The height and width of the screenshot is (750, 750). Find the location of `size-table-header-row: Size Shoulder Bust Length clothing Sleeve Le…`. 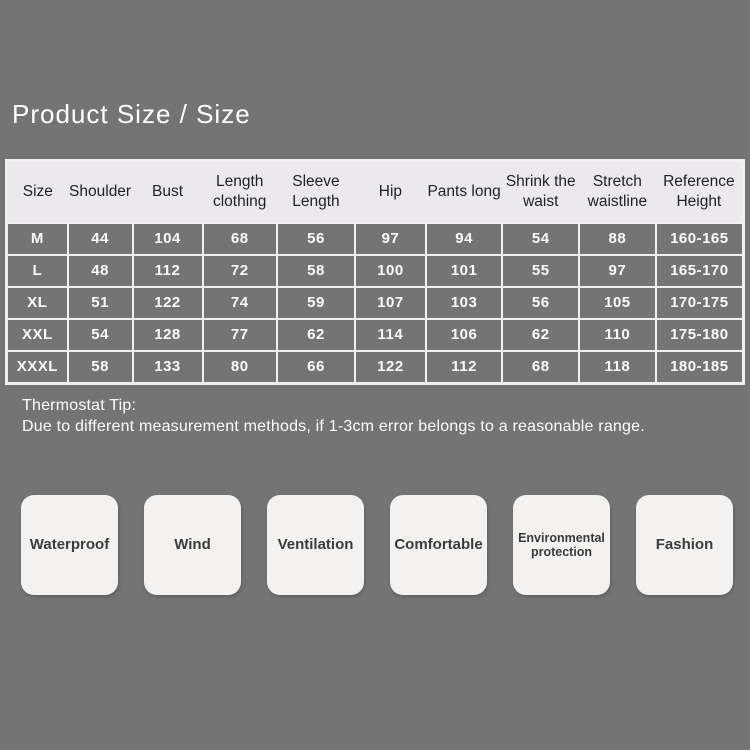

size-table-header-row: Size Shoulder Bust Length clothing Sleeve Le… is located at coordinates (375, 191).